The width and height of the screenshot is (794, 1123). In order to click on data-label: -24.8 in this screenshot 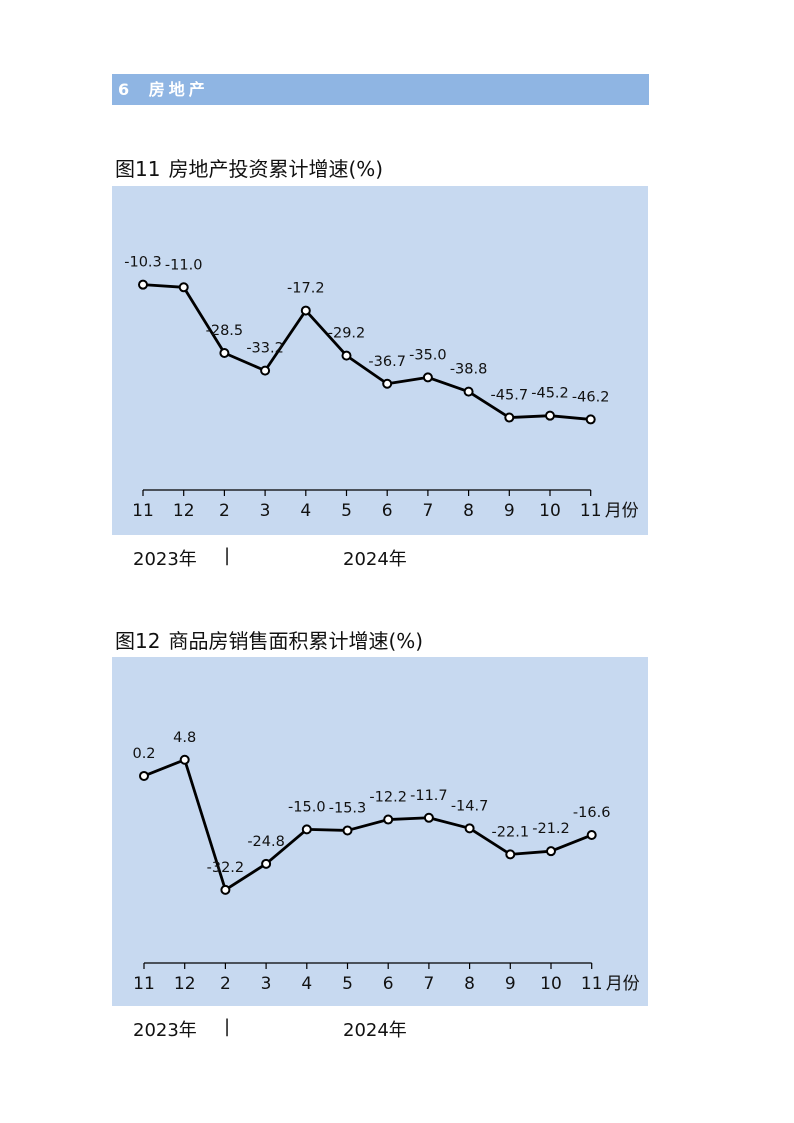, I will do `click(266, 842)`.